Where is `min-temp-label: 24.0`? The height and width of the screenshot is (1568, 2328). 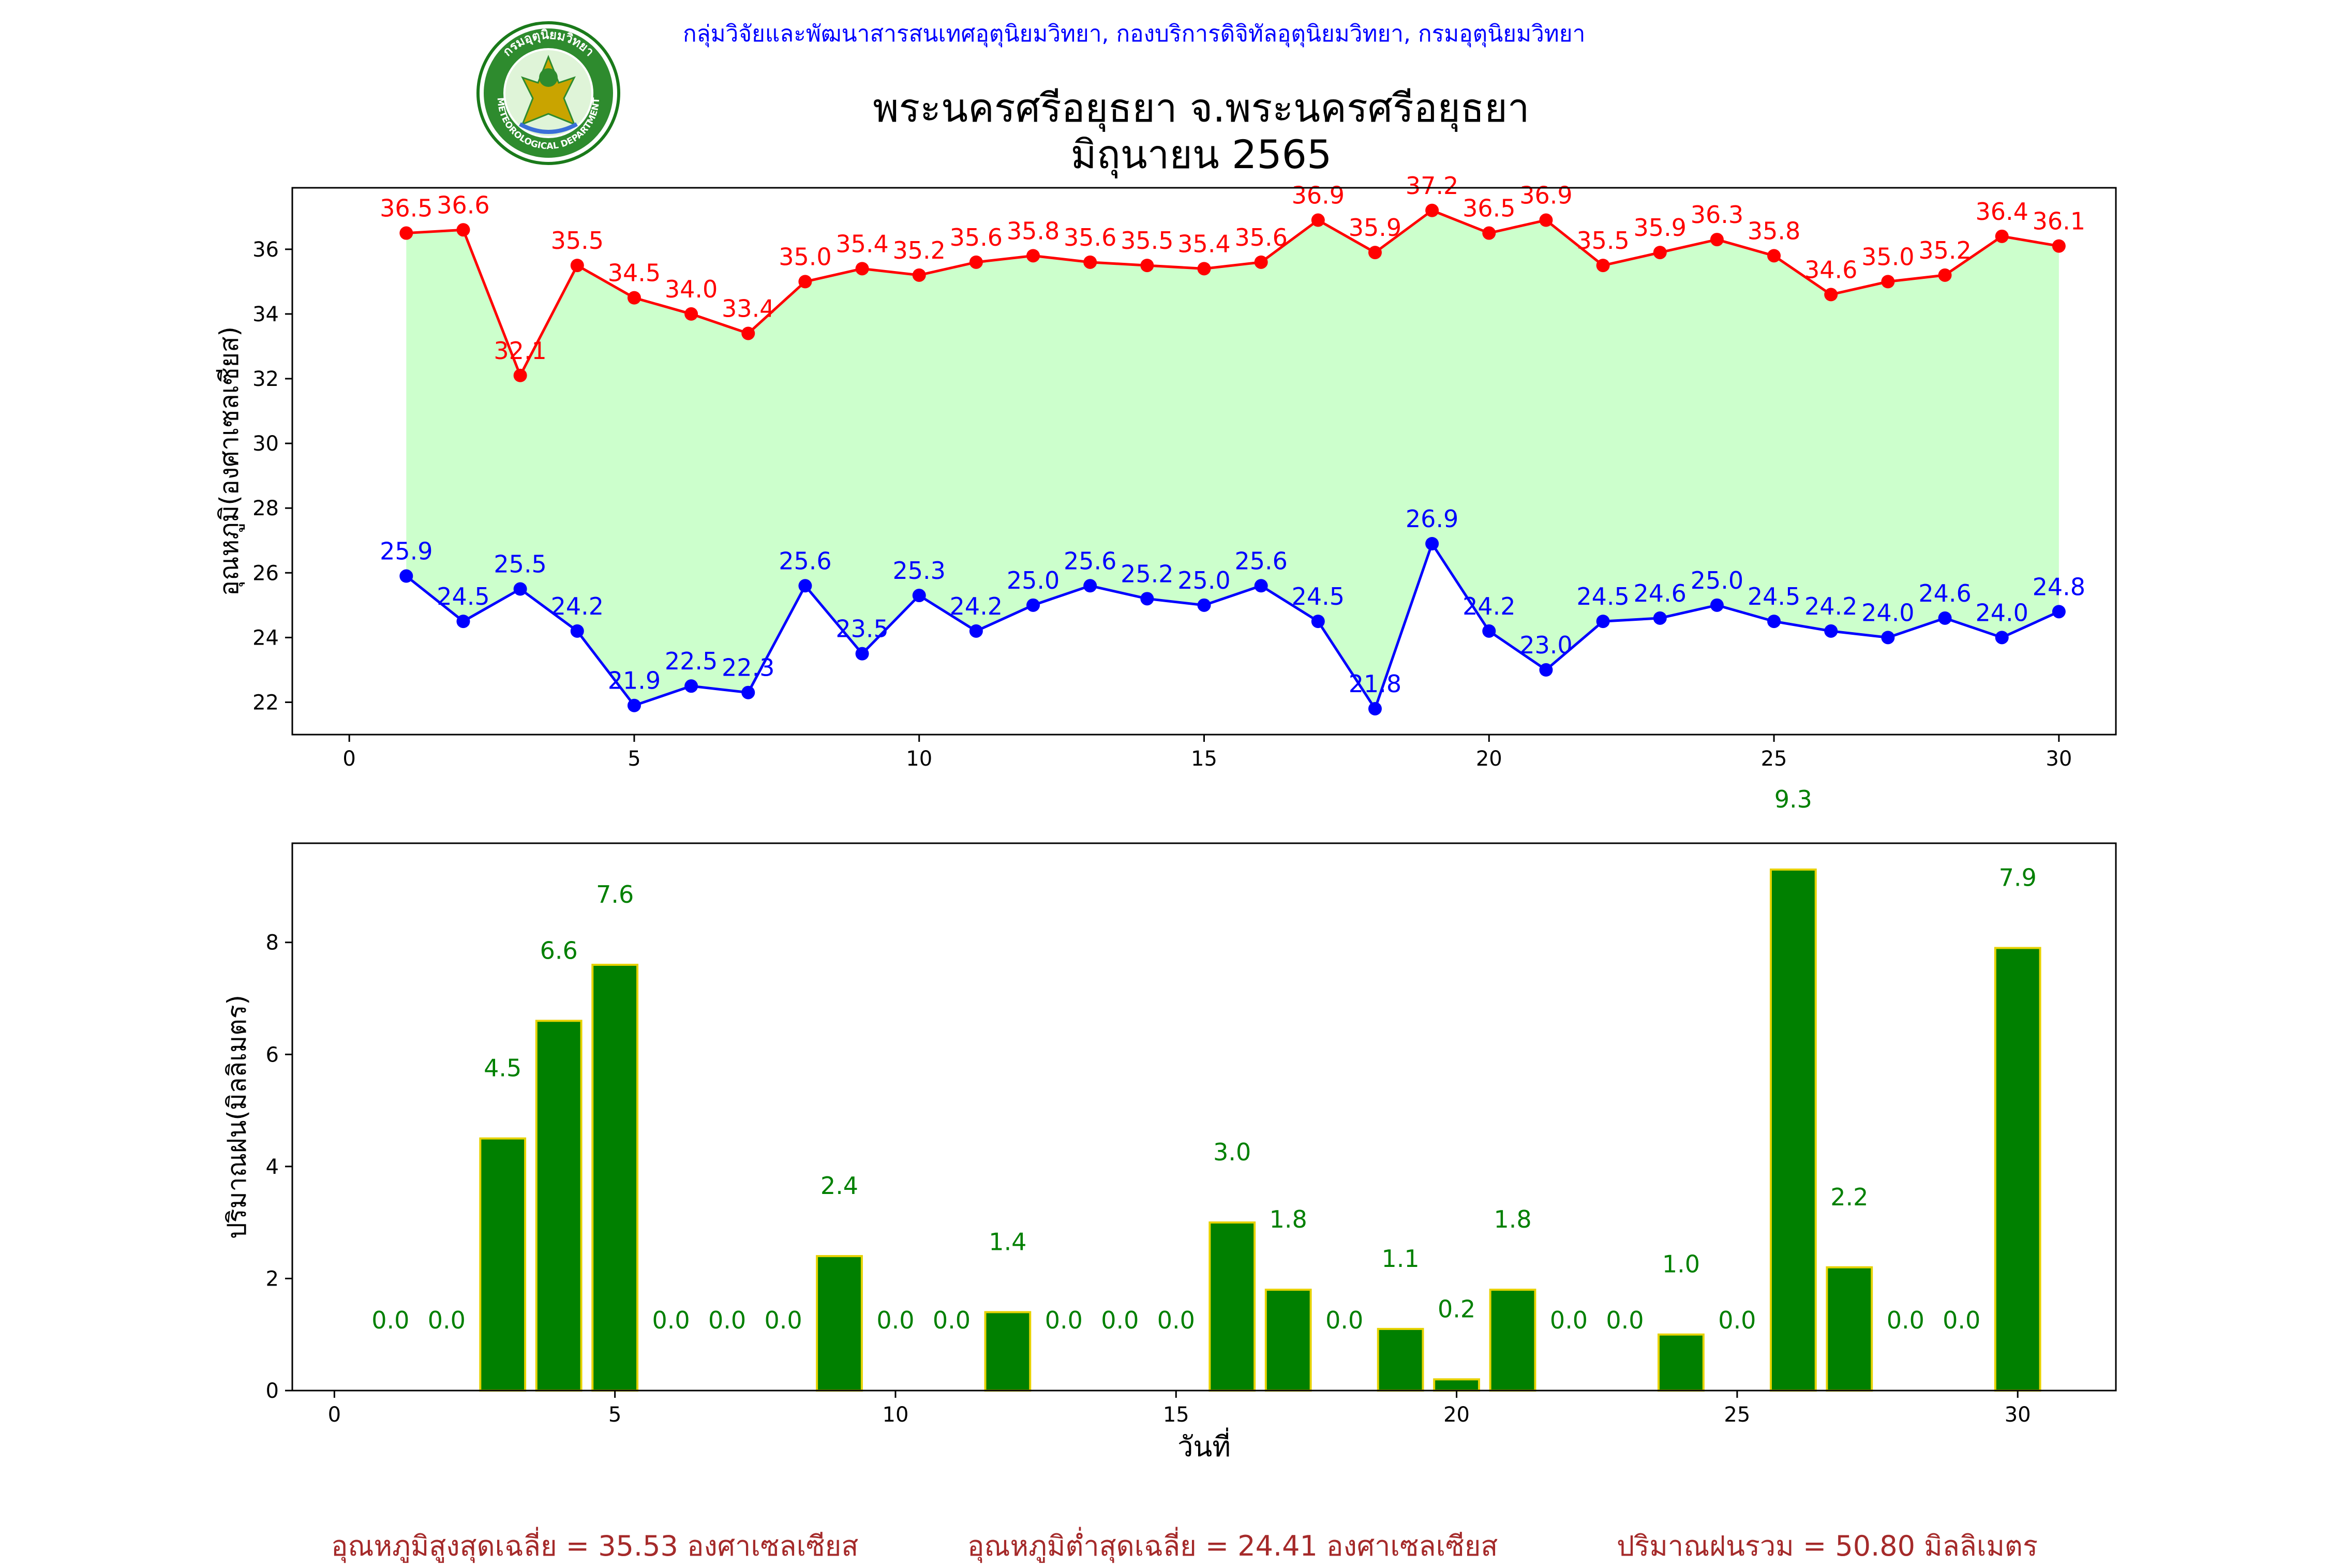
min-temp-label: 24.0 is located at coordinates (1887, 612).